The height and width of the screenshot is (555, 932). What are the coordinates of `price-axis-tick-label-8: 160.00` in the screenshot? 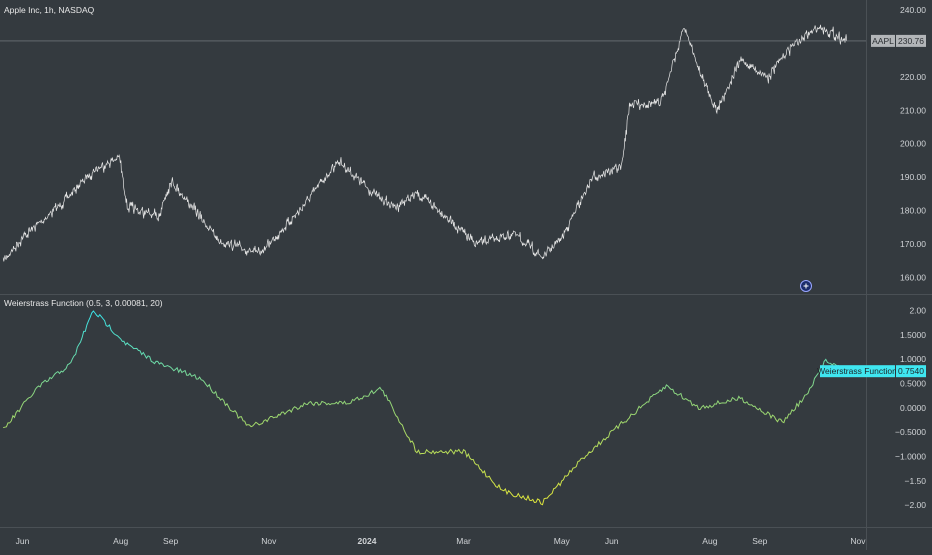 It's located at (913, 277).